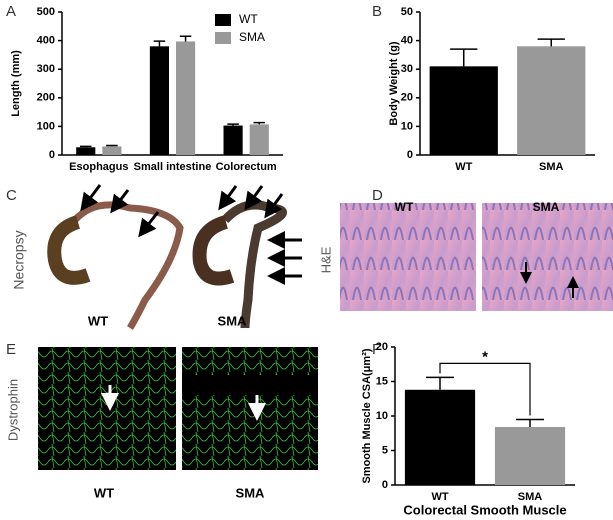  Describe the element at coordinates (12, 410) in the screenshot. I see `panel-title: Dystrophin` at that location.